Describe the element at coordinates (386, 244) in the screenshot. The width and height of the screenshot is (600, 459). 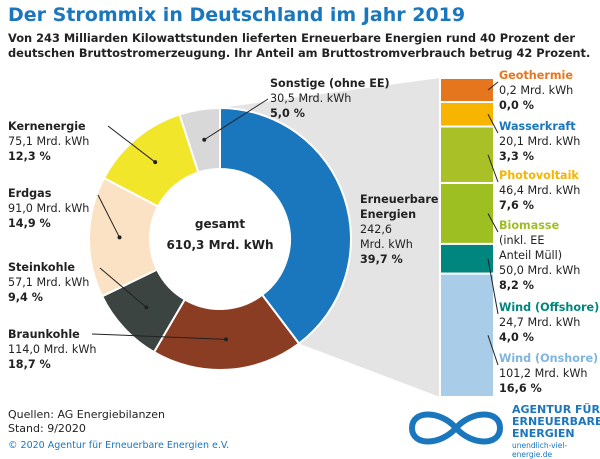
I see `slice-unit: Mrd. kWh` at that location.